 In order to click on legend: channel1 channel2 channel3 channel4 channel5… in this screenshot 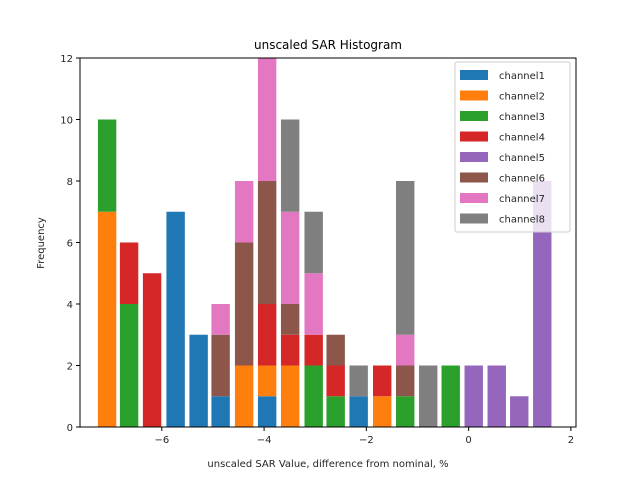, I will do `click(512, 147)`.